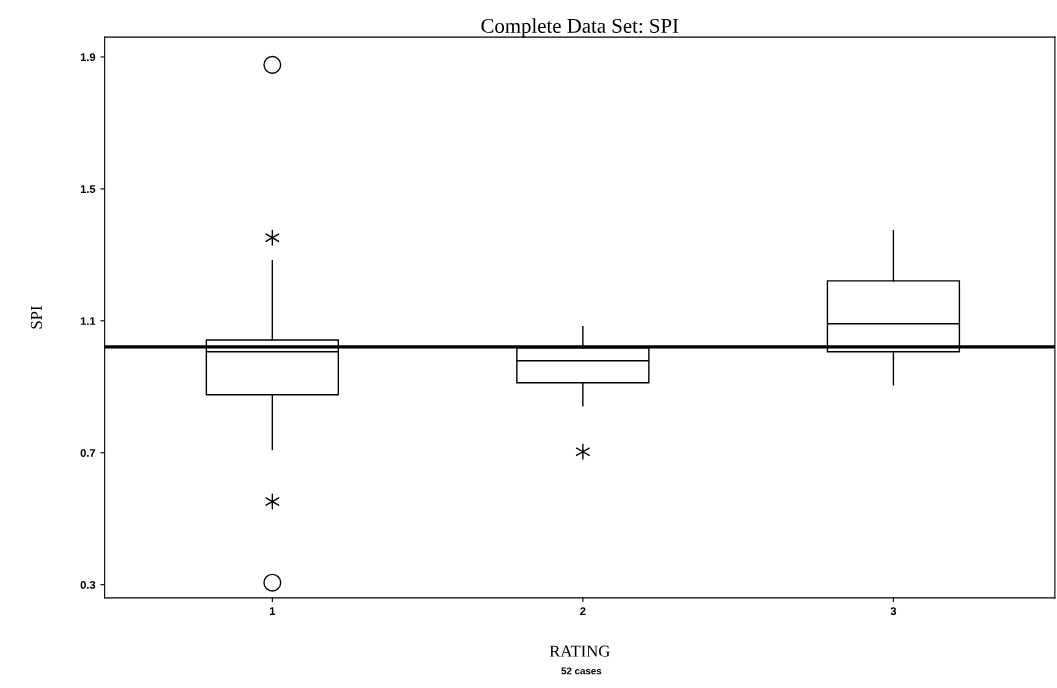 The height and width of the screenshot is (688, 1057). What do you see at coordinates (88, 584) in the screenshot?
I see `y-tick-label: 0.3` at bounding box center [88, 584].